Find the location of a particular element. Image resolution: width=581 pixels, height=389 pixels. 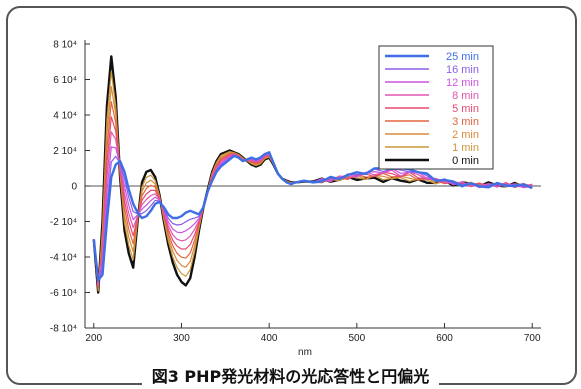

legend-label: 12 min is located at coordinates (462, 83).